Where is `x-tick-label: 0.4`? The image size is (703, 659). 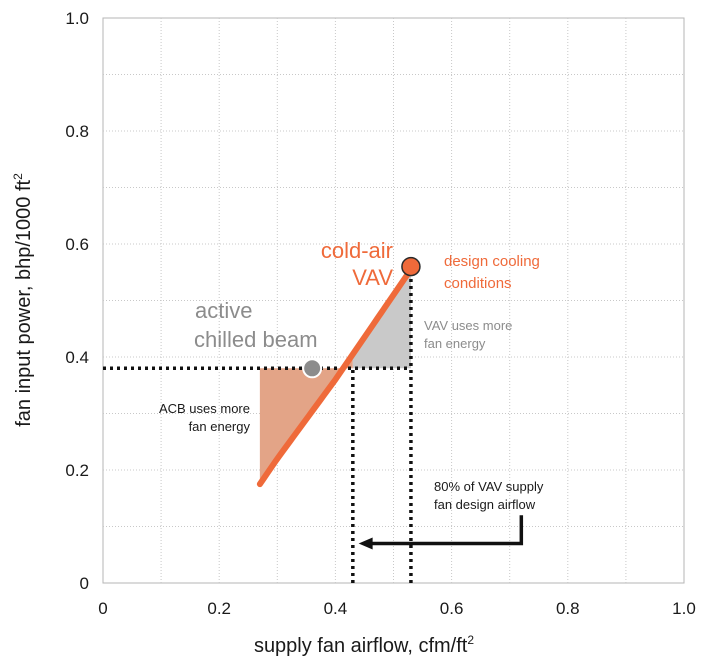 x-tick-label: 0.4 is located at coordinates (336, 608).